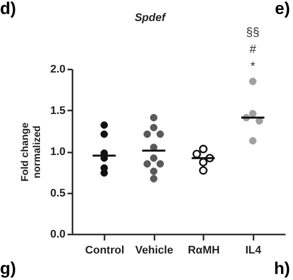 Image resolution: width=293 pixels, height=280 pixels. What do you see at coordinates (58, 193) in the screenshot?
I see `y-tick-label: 0.5` at bounding box center [58, 193].